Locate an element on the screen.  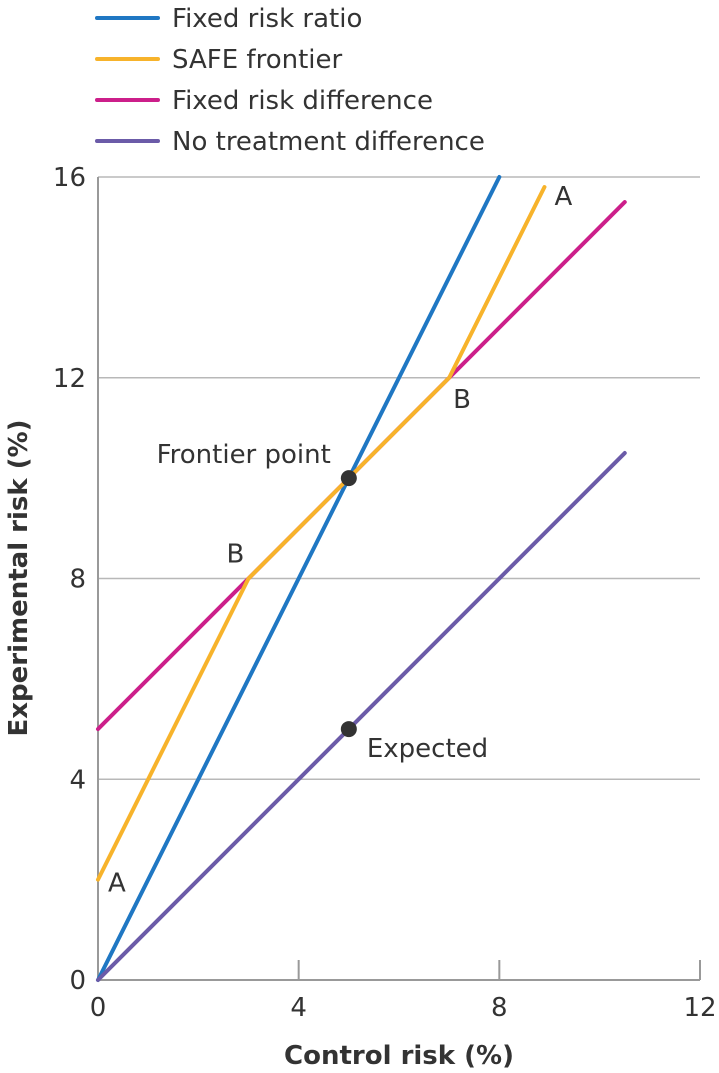
point-label: Expected is located at coordinates (427, 749).